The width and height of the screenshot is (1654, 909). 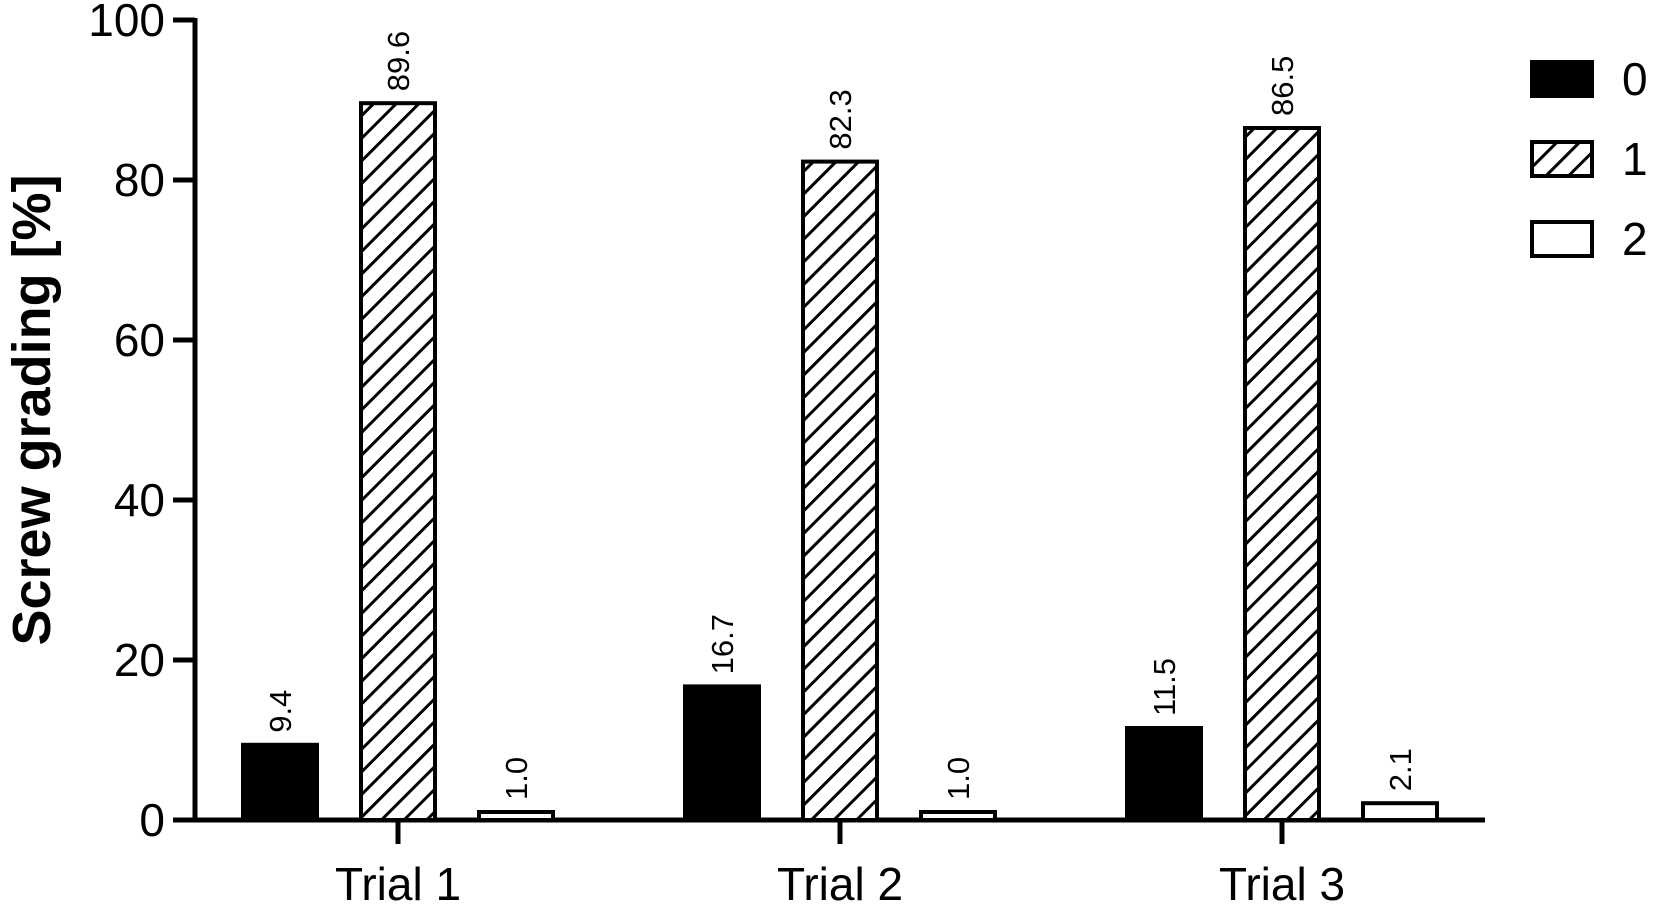 What do you see at coordinates (280, 711) in the screenshot?
I see `data-label: 9.4` at bounding box center [280, 711].